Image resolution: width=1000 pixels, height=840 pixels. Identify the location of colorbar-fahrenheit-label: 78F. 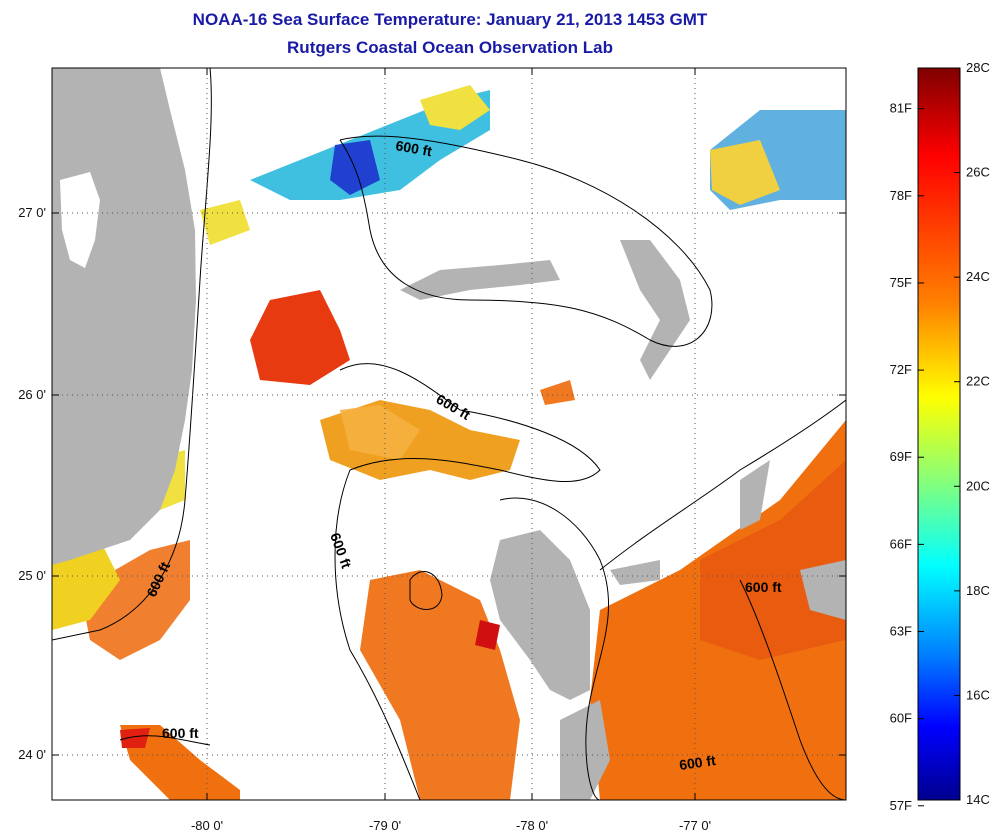
(901, 195).